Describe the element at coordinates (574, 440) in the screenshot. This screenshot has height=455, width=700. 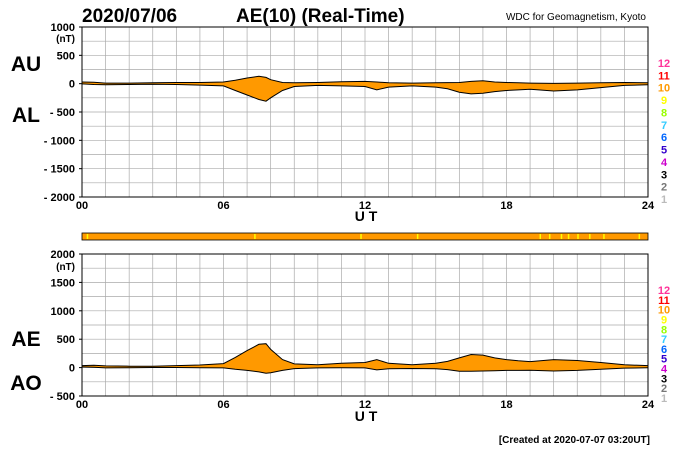
I see `created-timestamp: [Created at 2020-07-07 03:20UT]` at that location.